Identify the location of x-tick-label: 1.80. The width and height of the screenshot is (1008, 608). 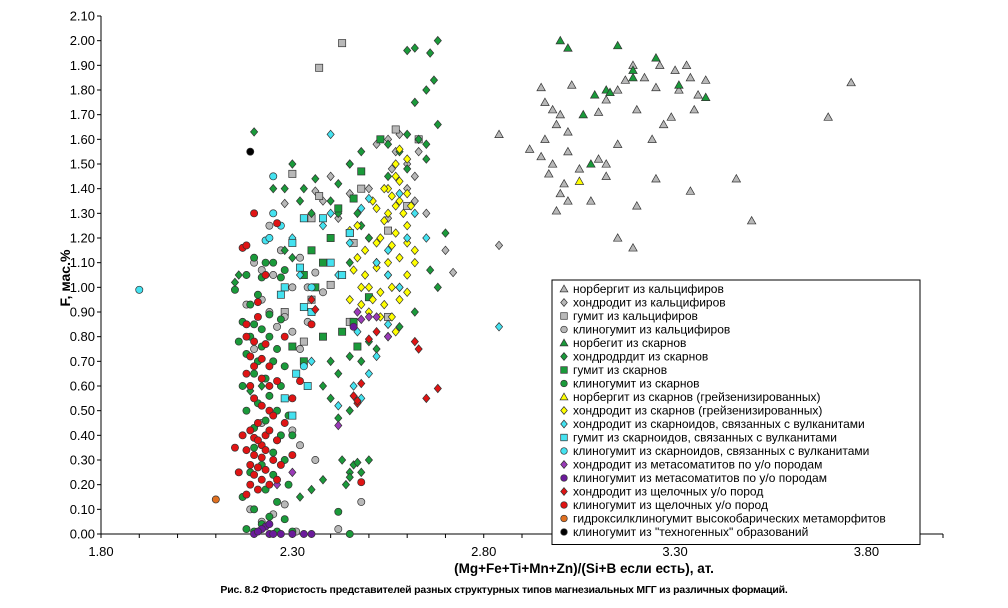
(100, 551).